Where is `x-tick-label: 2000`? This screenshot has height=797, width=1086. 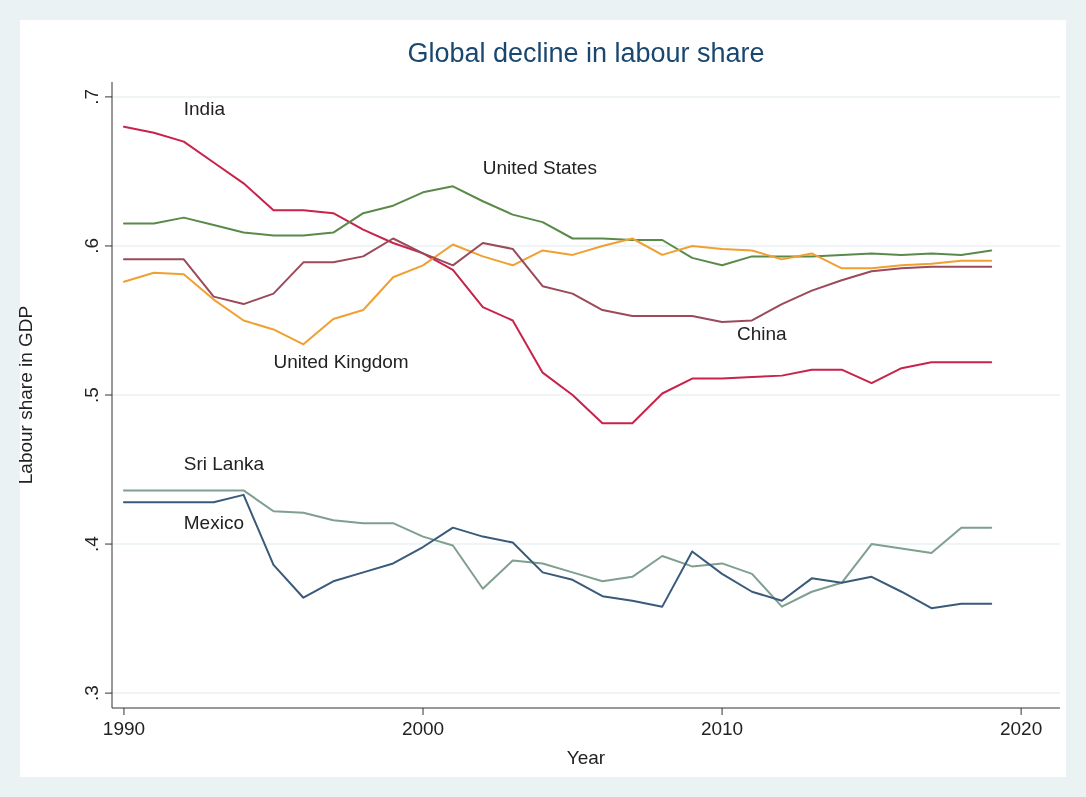
x-tick-label: 2000 is located at coordinates (423, 728).